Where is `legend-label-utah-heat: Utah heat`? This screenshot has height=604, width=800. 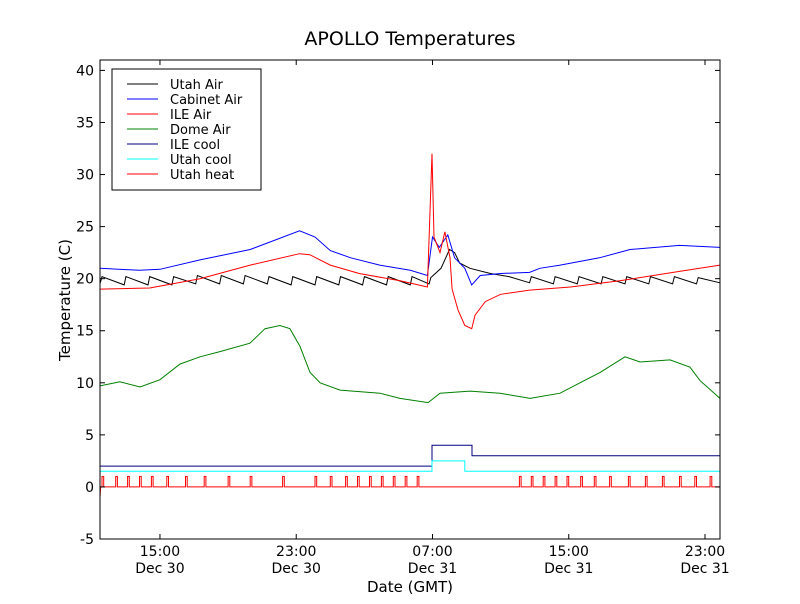
legend-label-utah-heat: Utah heat is located at coordinates (202, 175).